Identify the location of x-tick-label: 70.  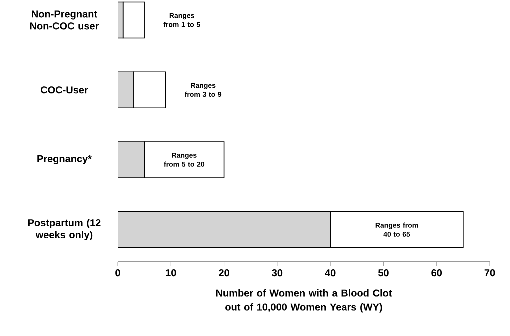
(490, 273).